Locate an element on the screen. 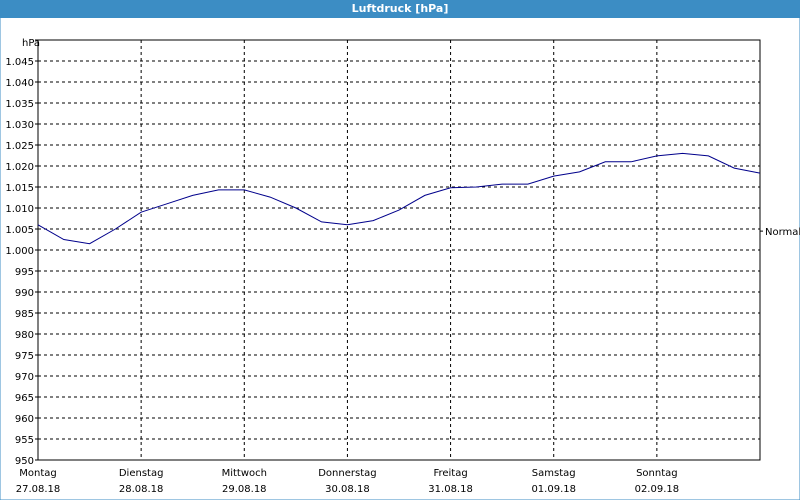 This screenshot has height=504, width=800. chart-title: Luftdruck [hPa] is located at coordinates (400, 8).